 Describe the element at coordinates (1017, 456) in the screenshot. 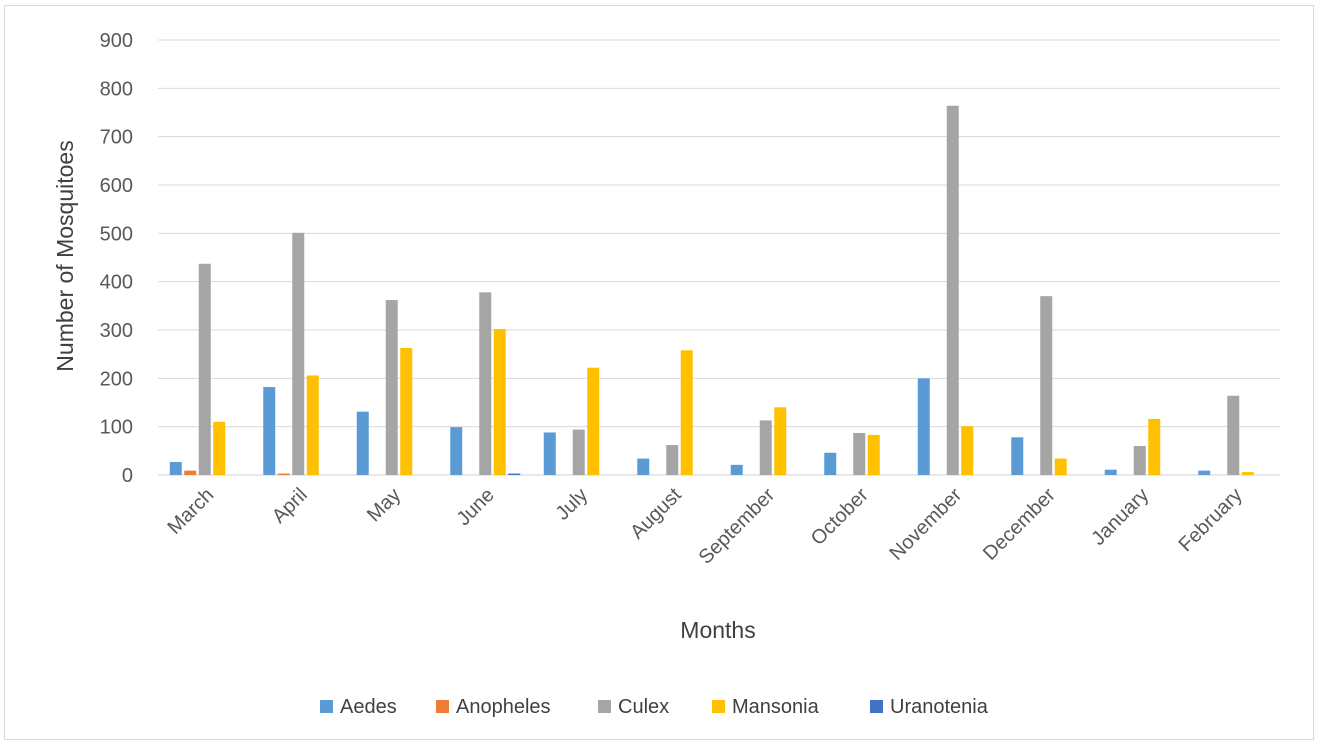

I see `bar-aedes-december` at that location.